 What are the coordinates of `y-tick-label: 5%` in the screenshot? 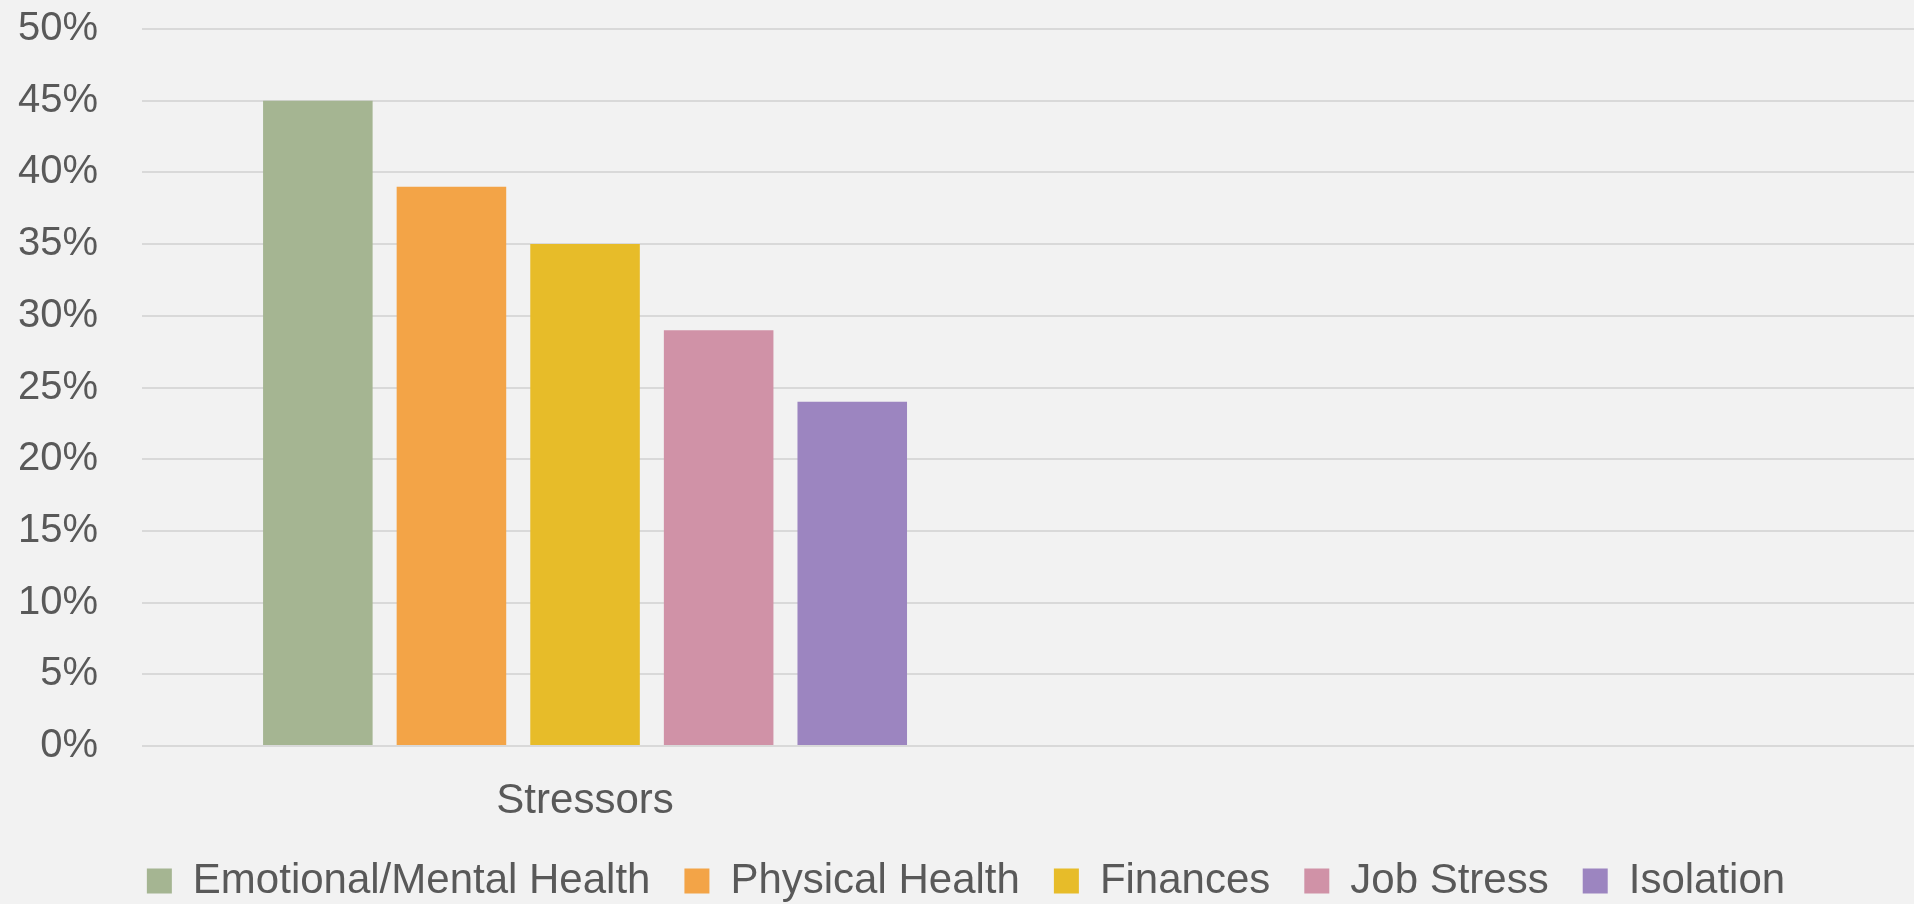 It's located at (69, 671).